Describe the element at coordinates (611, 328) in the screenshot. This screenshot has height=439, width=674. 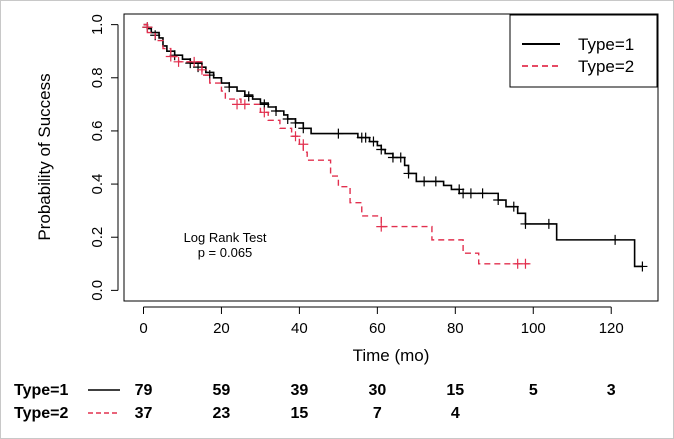
I see `x-tick-label: 120` at that location.